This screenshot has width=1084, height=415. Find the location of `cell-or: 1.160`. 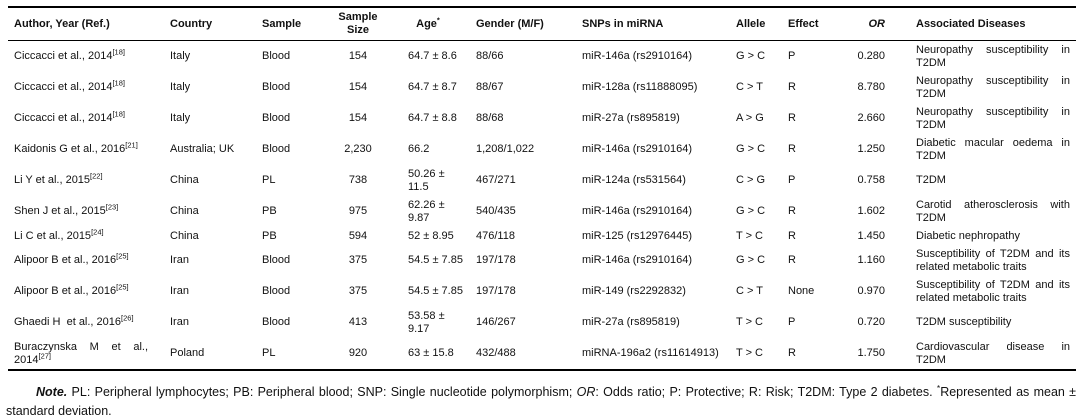

cell-or: 1.160 is located at coordinates (871, 260).